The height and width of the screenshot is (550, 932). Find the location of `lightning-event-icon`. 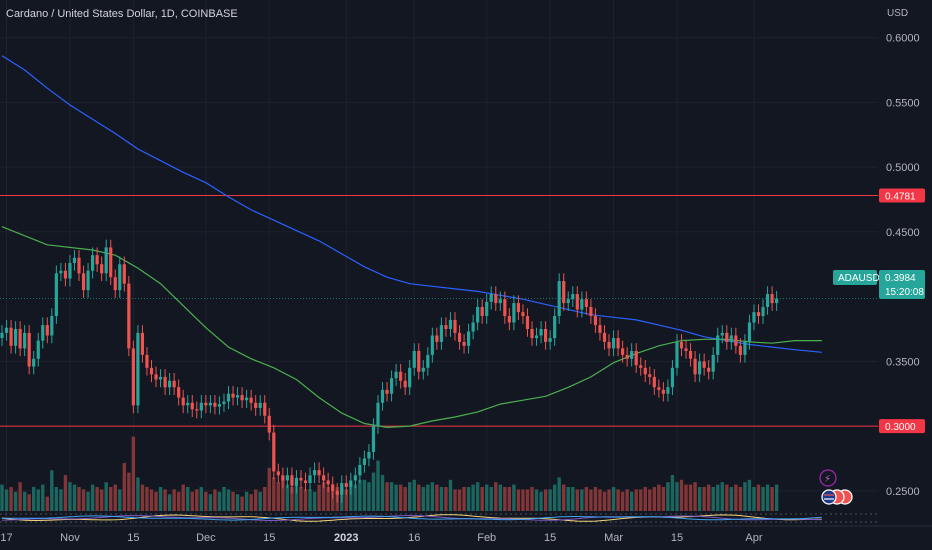

lightning-event-icon is located at coordinates (828, 478).